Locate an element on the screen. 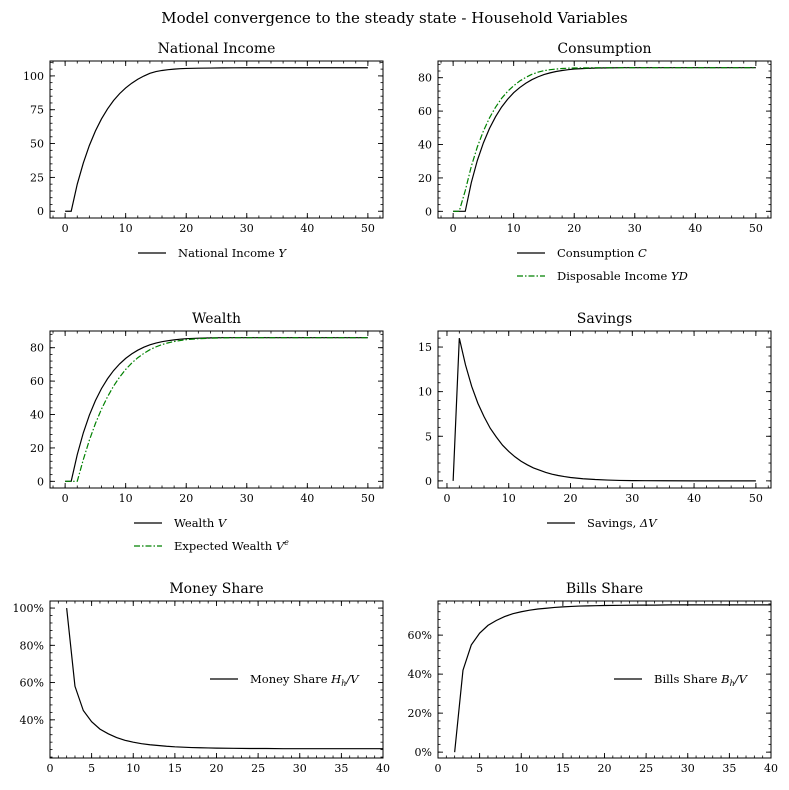 This screenshot has height=790, width=789. y-tick-label: 75 is located at coordinates (37, 110).